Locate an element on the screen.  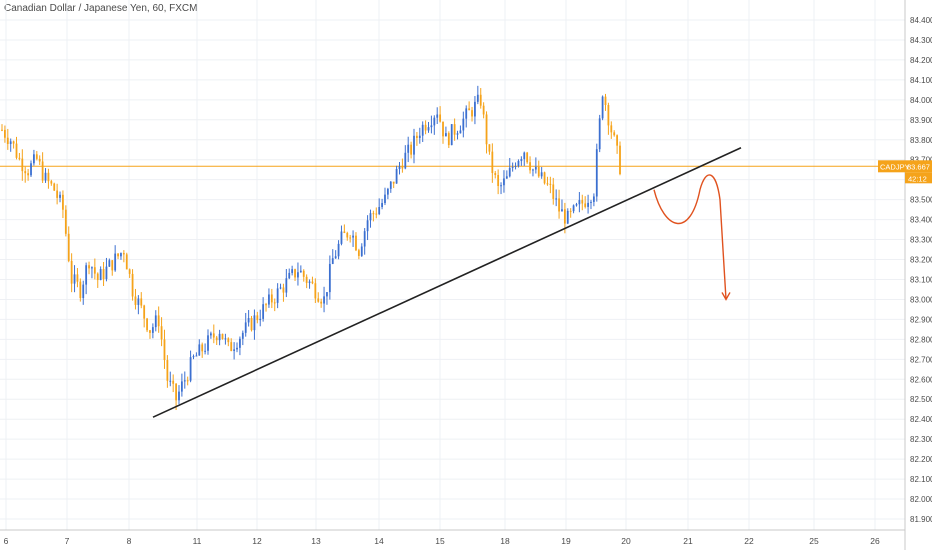
projection-arrow is located at coordinates (690, 237).